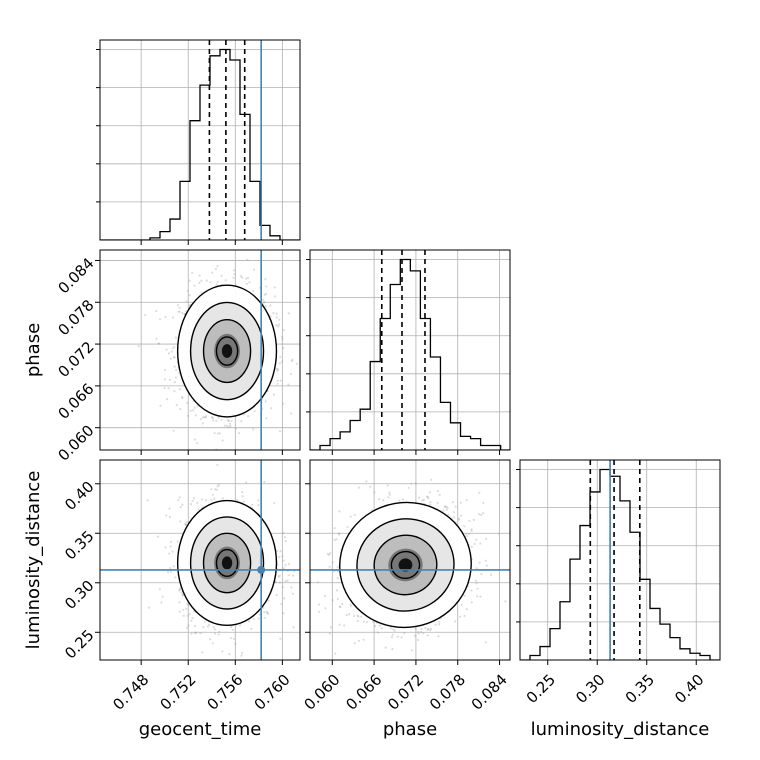 The width and height of the screenshot is (760, 760). I want to click on x-tick-label: 0.756, so click(225, 692).